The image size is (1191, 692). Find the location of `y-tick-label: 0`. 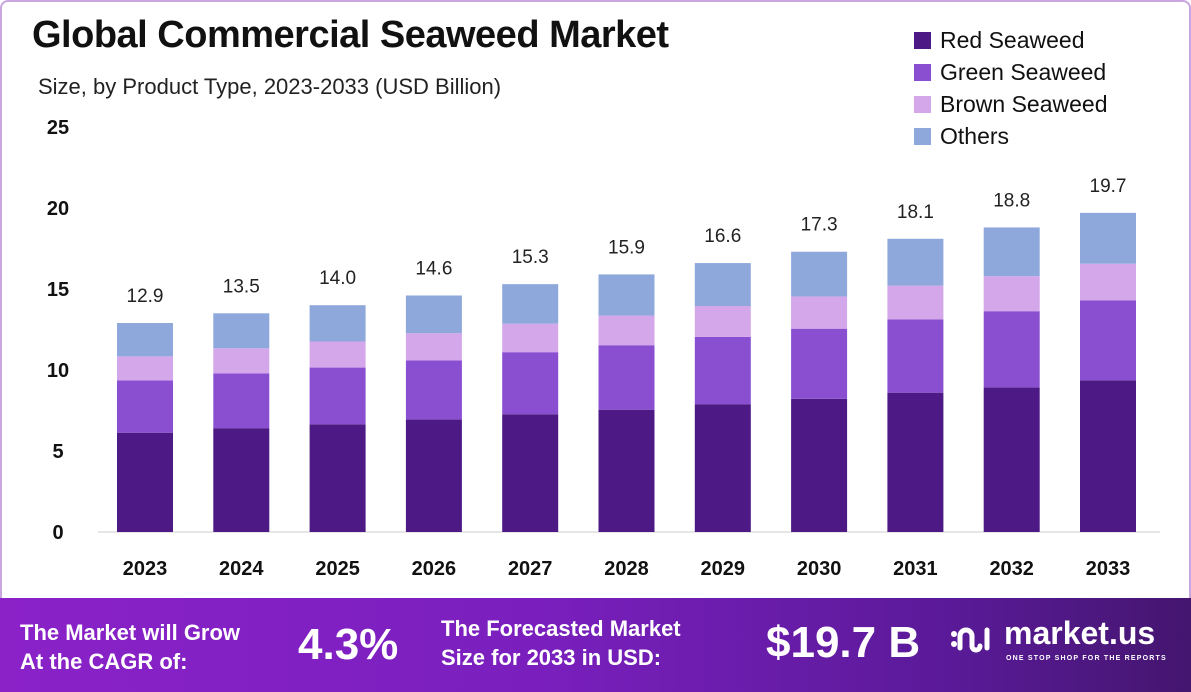

y-tick-label: 0 is located at coordinates (57, 533).